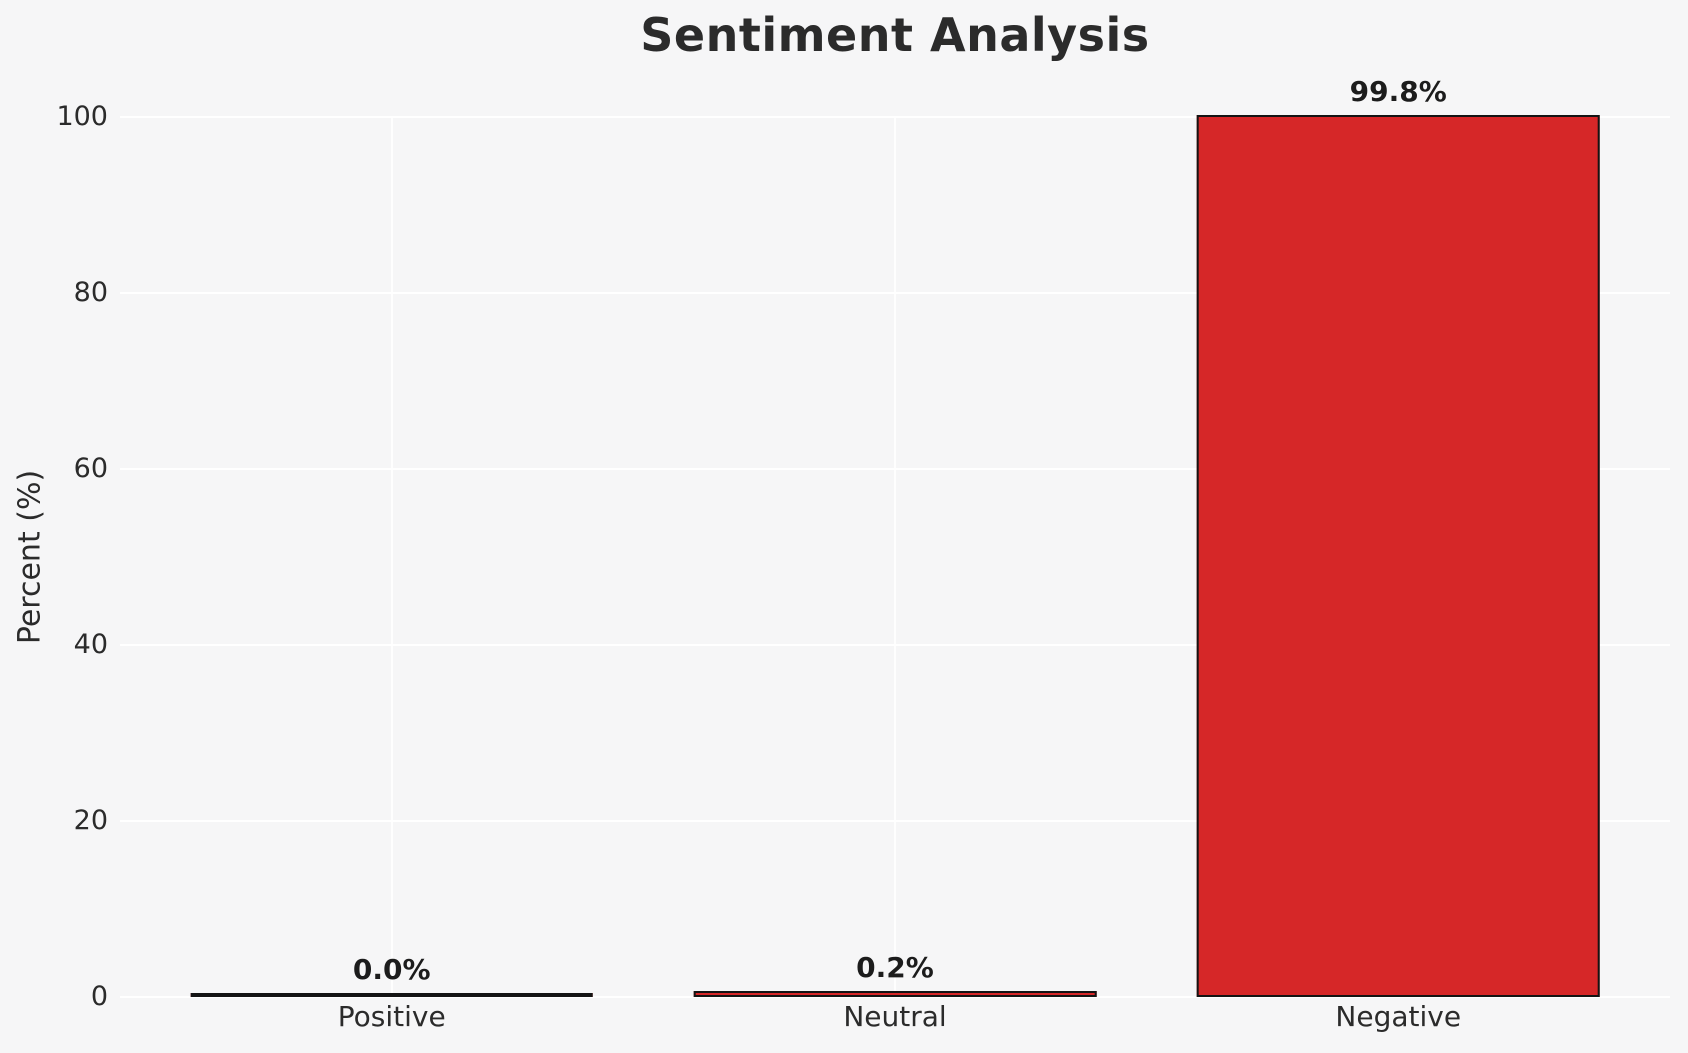  Describe the element at coordinates (895, 35) in the screenshot. I see `chart-title: Sentiment Analysis` at that location.